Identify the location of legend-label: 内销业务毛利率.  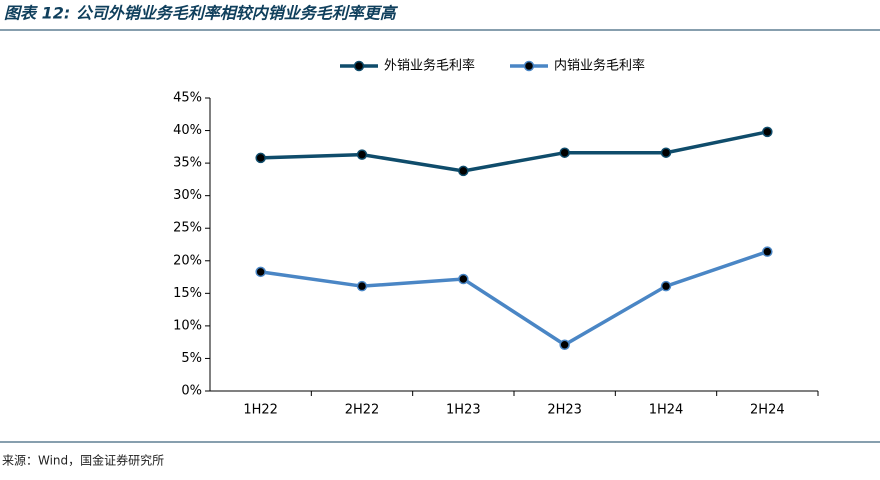
(599, 66).